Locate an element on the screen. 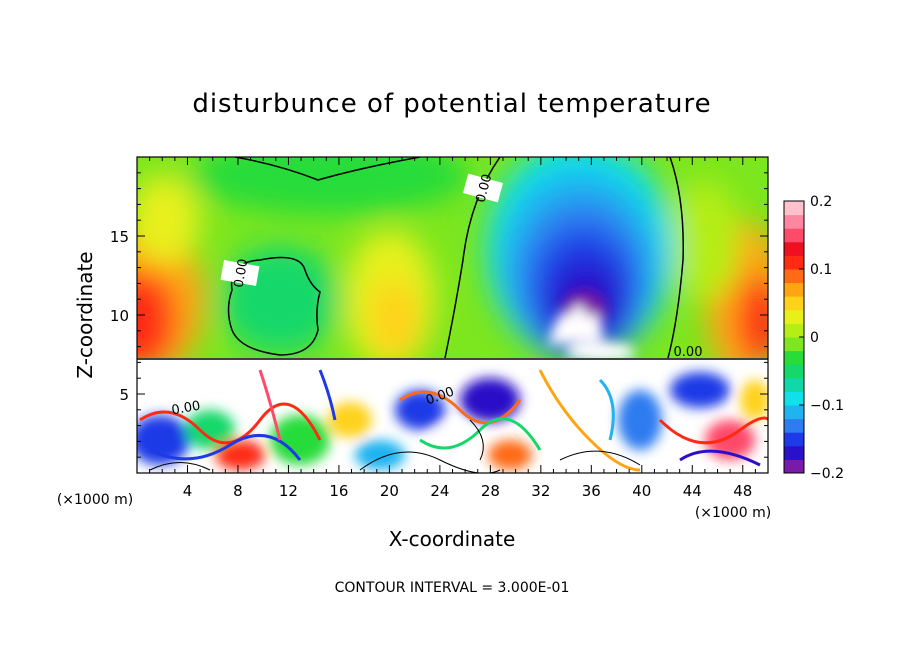 The width and height of the screenshot is (904, 654). contour-interval-note: CONTOUR INTERVAL = 3.000E-01 is located at coordinates (452, 588).